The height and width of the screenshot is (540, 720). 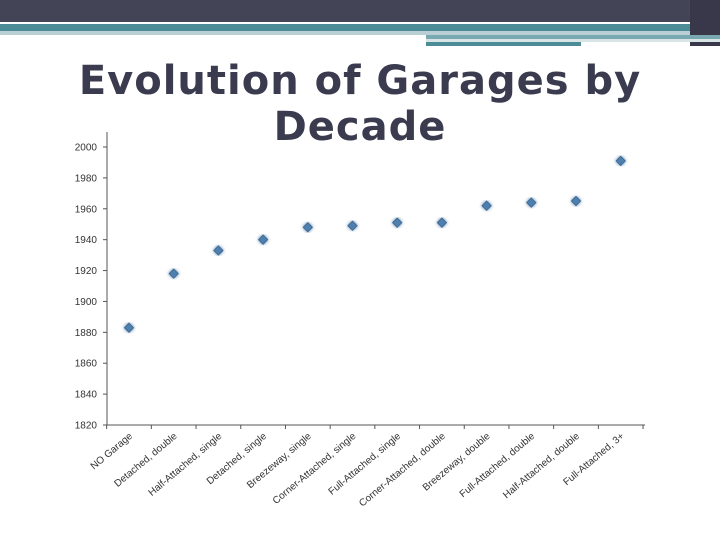 I want to click on y-tick-label: 1840, so click(x=86, y=395).